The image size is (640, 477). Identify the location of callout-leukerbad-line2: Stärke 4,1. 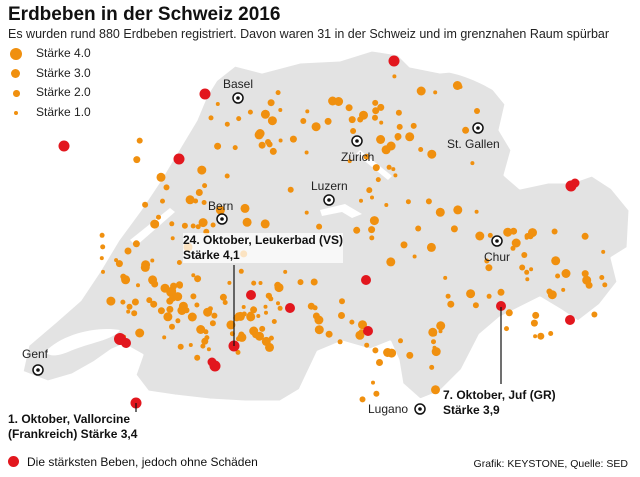
(211, 255).